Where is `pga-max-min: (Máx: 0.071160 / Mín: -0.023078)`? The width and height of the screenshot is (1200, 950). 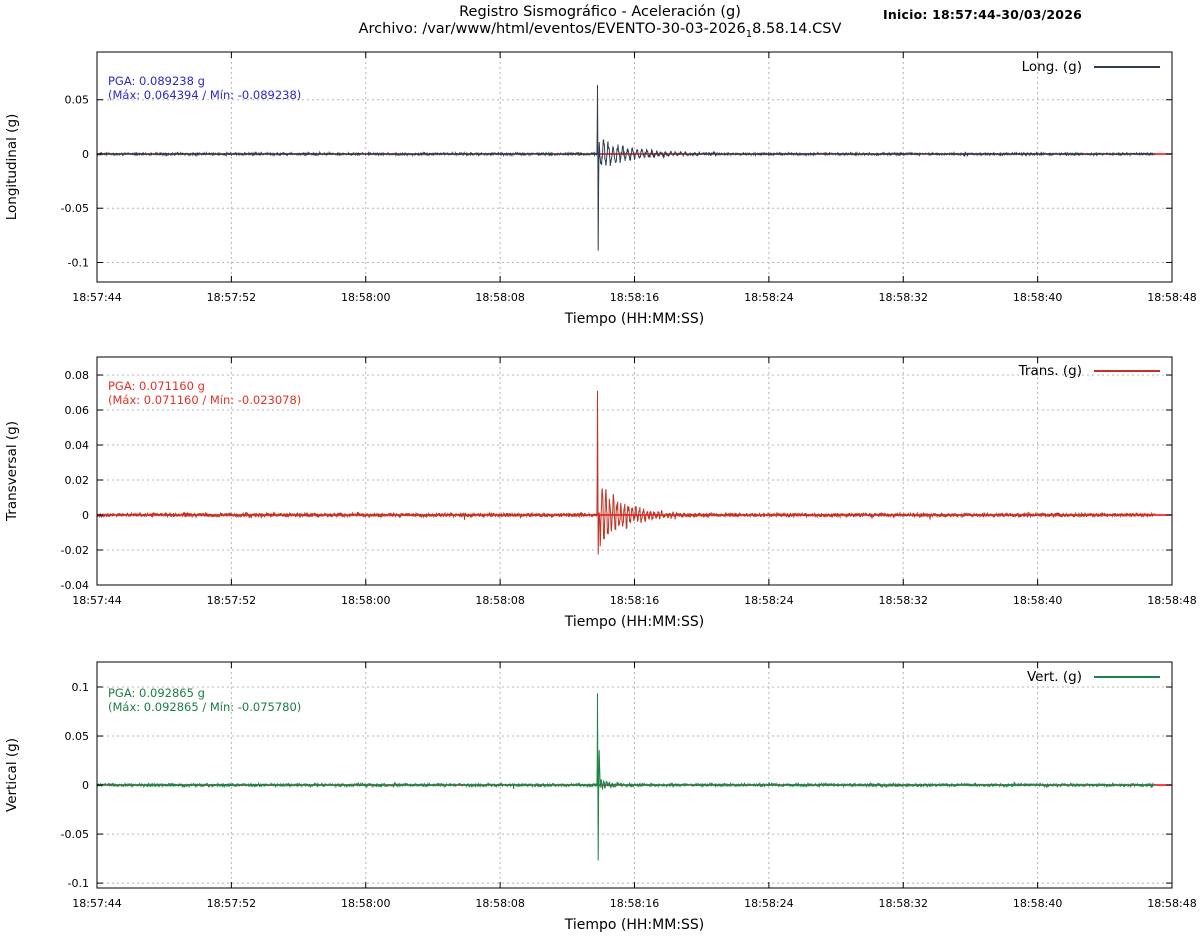
pga-max-min: (Máx: 0.071160 / Mín: -0.023078) is located at coordinates (205, 399).